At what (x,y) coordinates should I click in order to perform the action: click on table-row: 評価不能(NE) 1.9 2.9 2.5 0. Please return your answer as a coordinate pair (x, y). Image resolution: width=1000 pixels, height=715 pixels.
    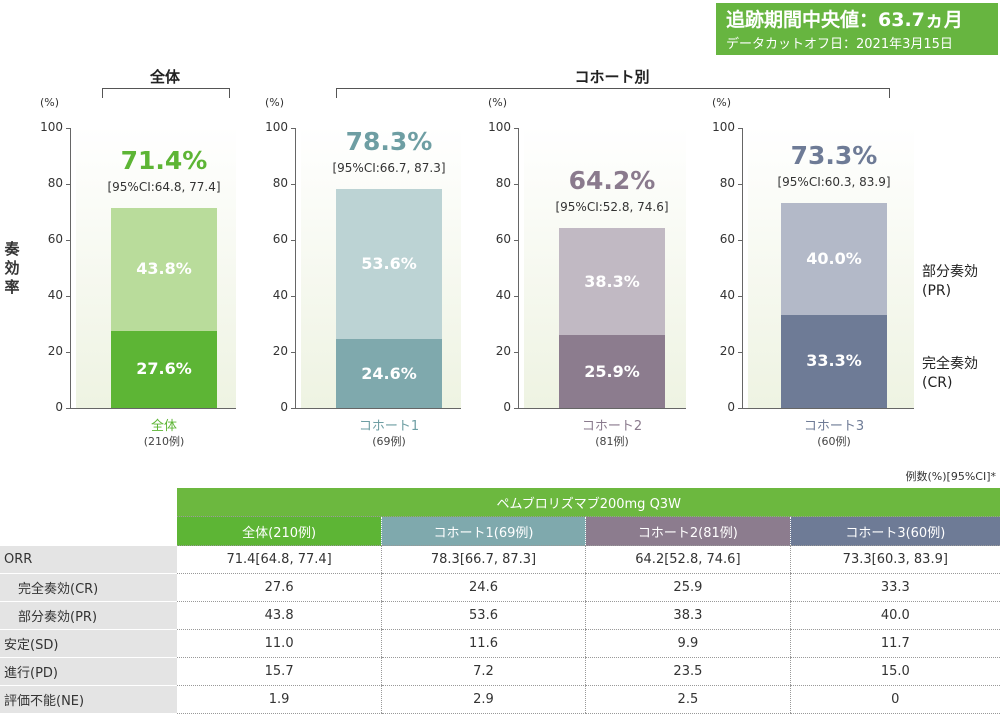
    Looking at the image, I should click on (500, 699).